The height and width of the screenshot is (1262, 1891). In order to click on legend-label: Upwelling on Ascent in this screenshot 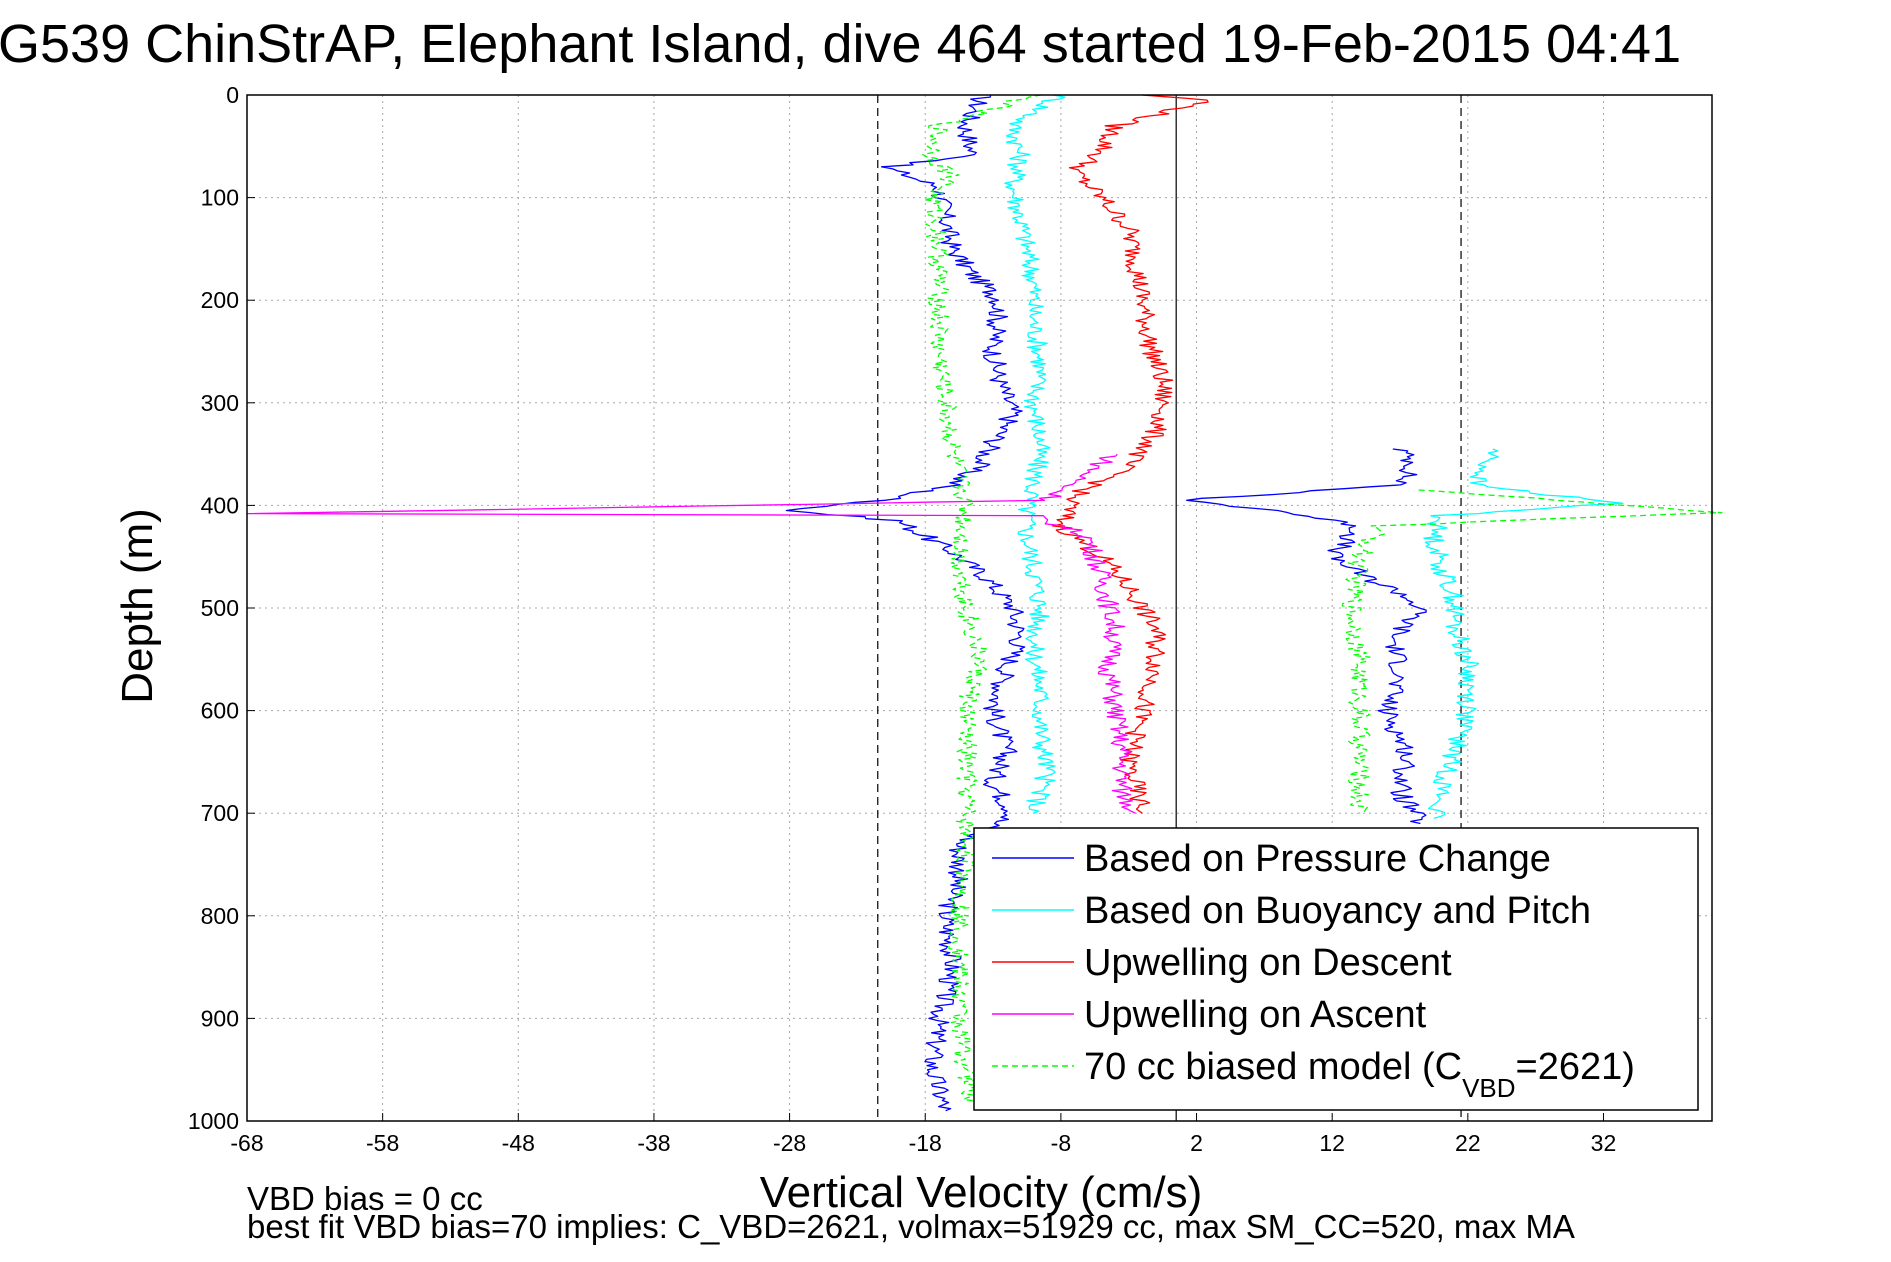, I will do `click(1255, 1015)`.